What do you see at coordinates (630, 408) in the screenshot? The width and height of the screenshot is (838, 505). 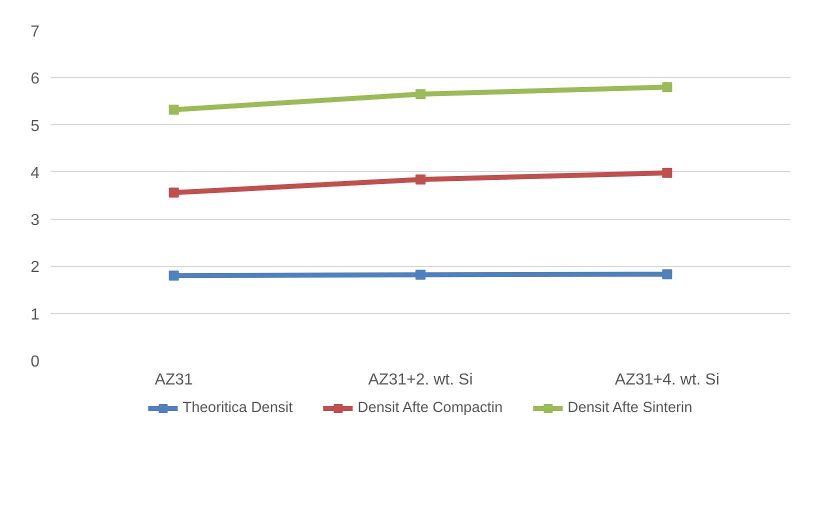 I see `legend-label: Densit Afte Sinterin` at bounding box center [630, 408].